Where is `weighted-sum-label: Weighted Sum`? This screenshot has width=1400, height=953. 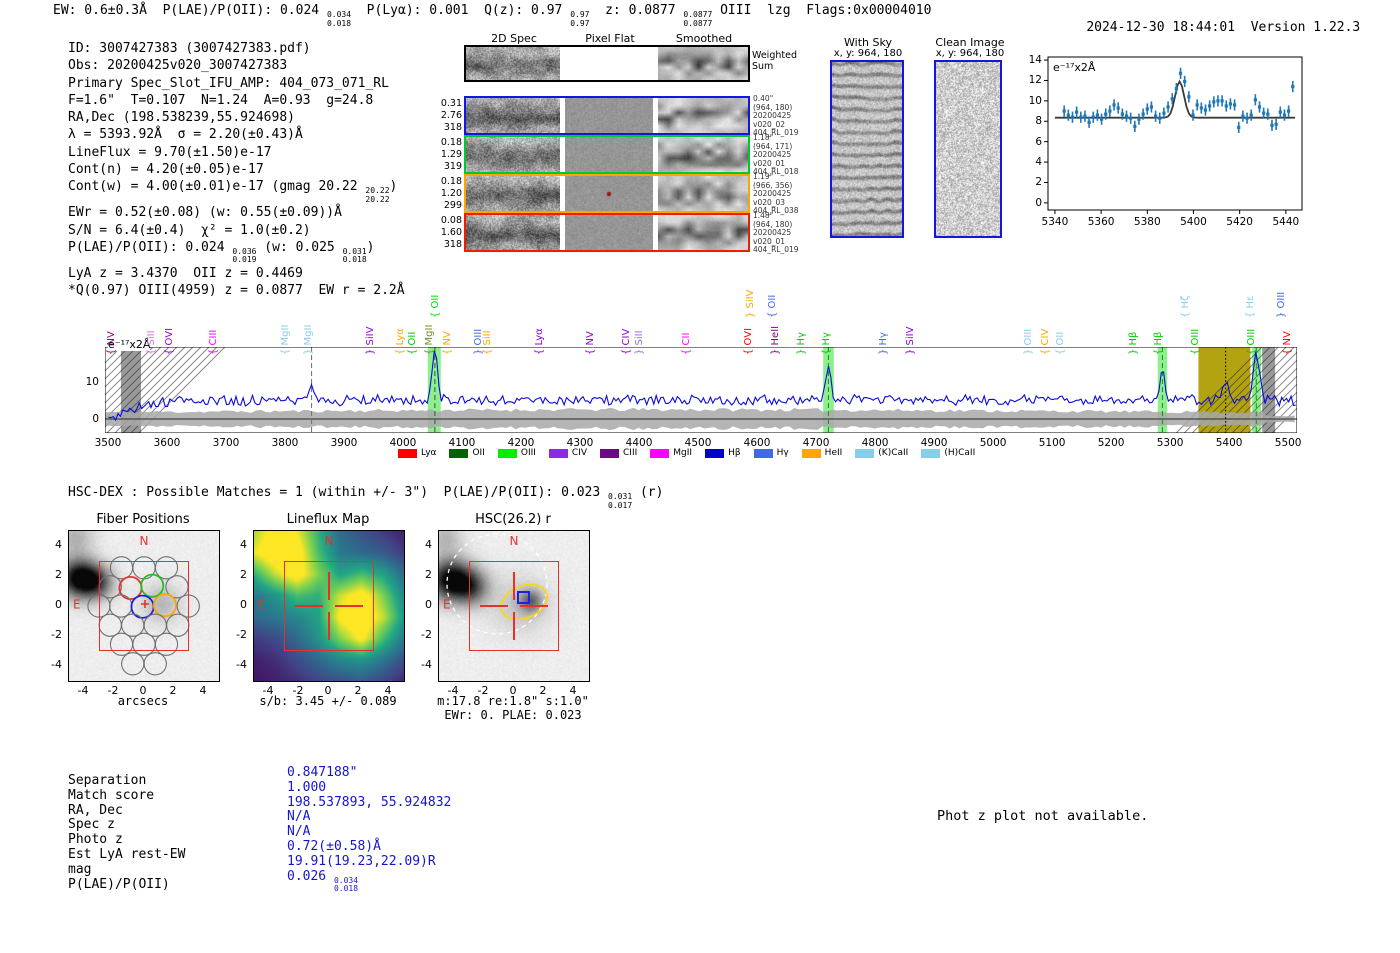
weighted-sum-label: Weighted Sum is located at coordinates (774, 61).